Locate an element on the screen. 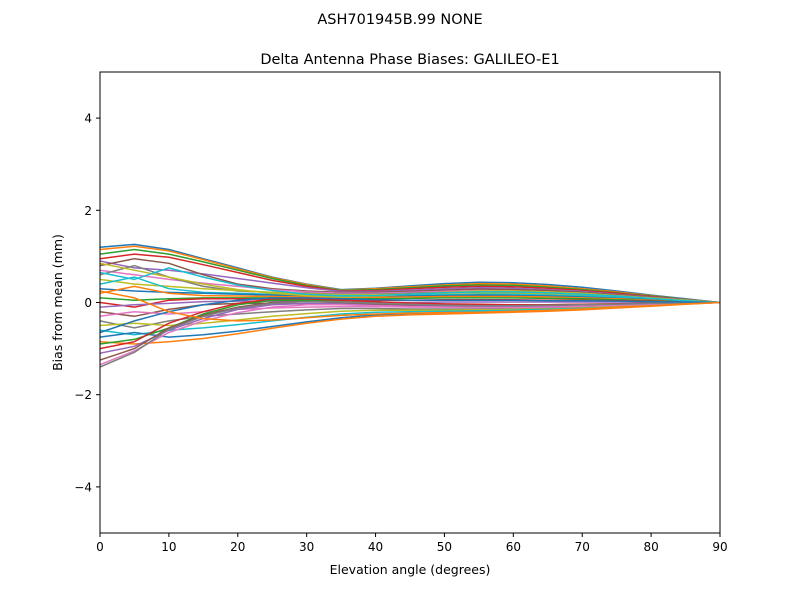 This screenshot has width=800, height=604. x-tick-label: 50 is located at coordinates (444, 547).